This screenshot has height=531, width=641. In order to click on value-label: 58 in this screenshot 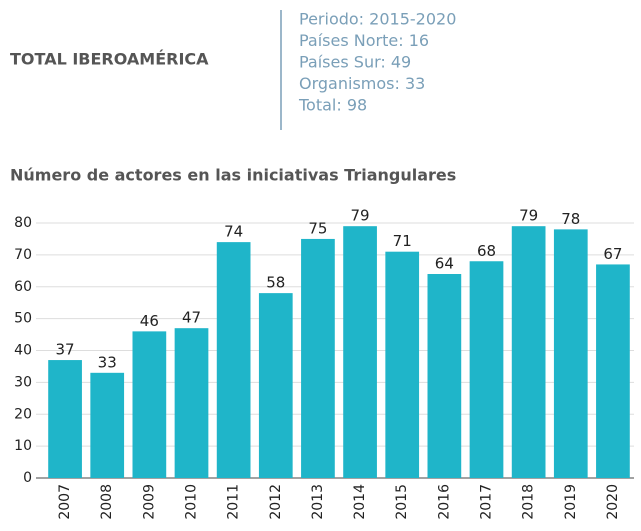, I will do `click(275, 283)`.